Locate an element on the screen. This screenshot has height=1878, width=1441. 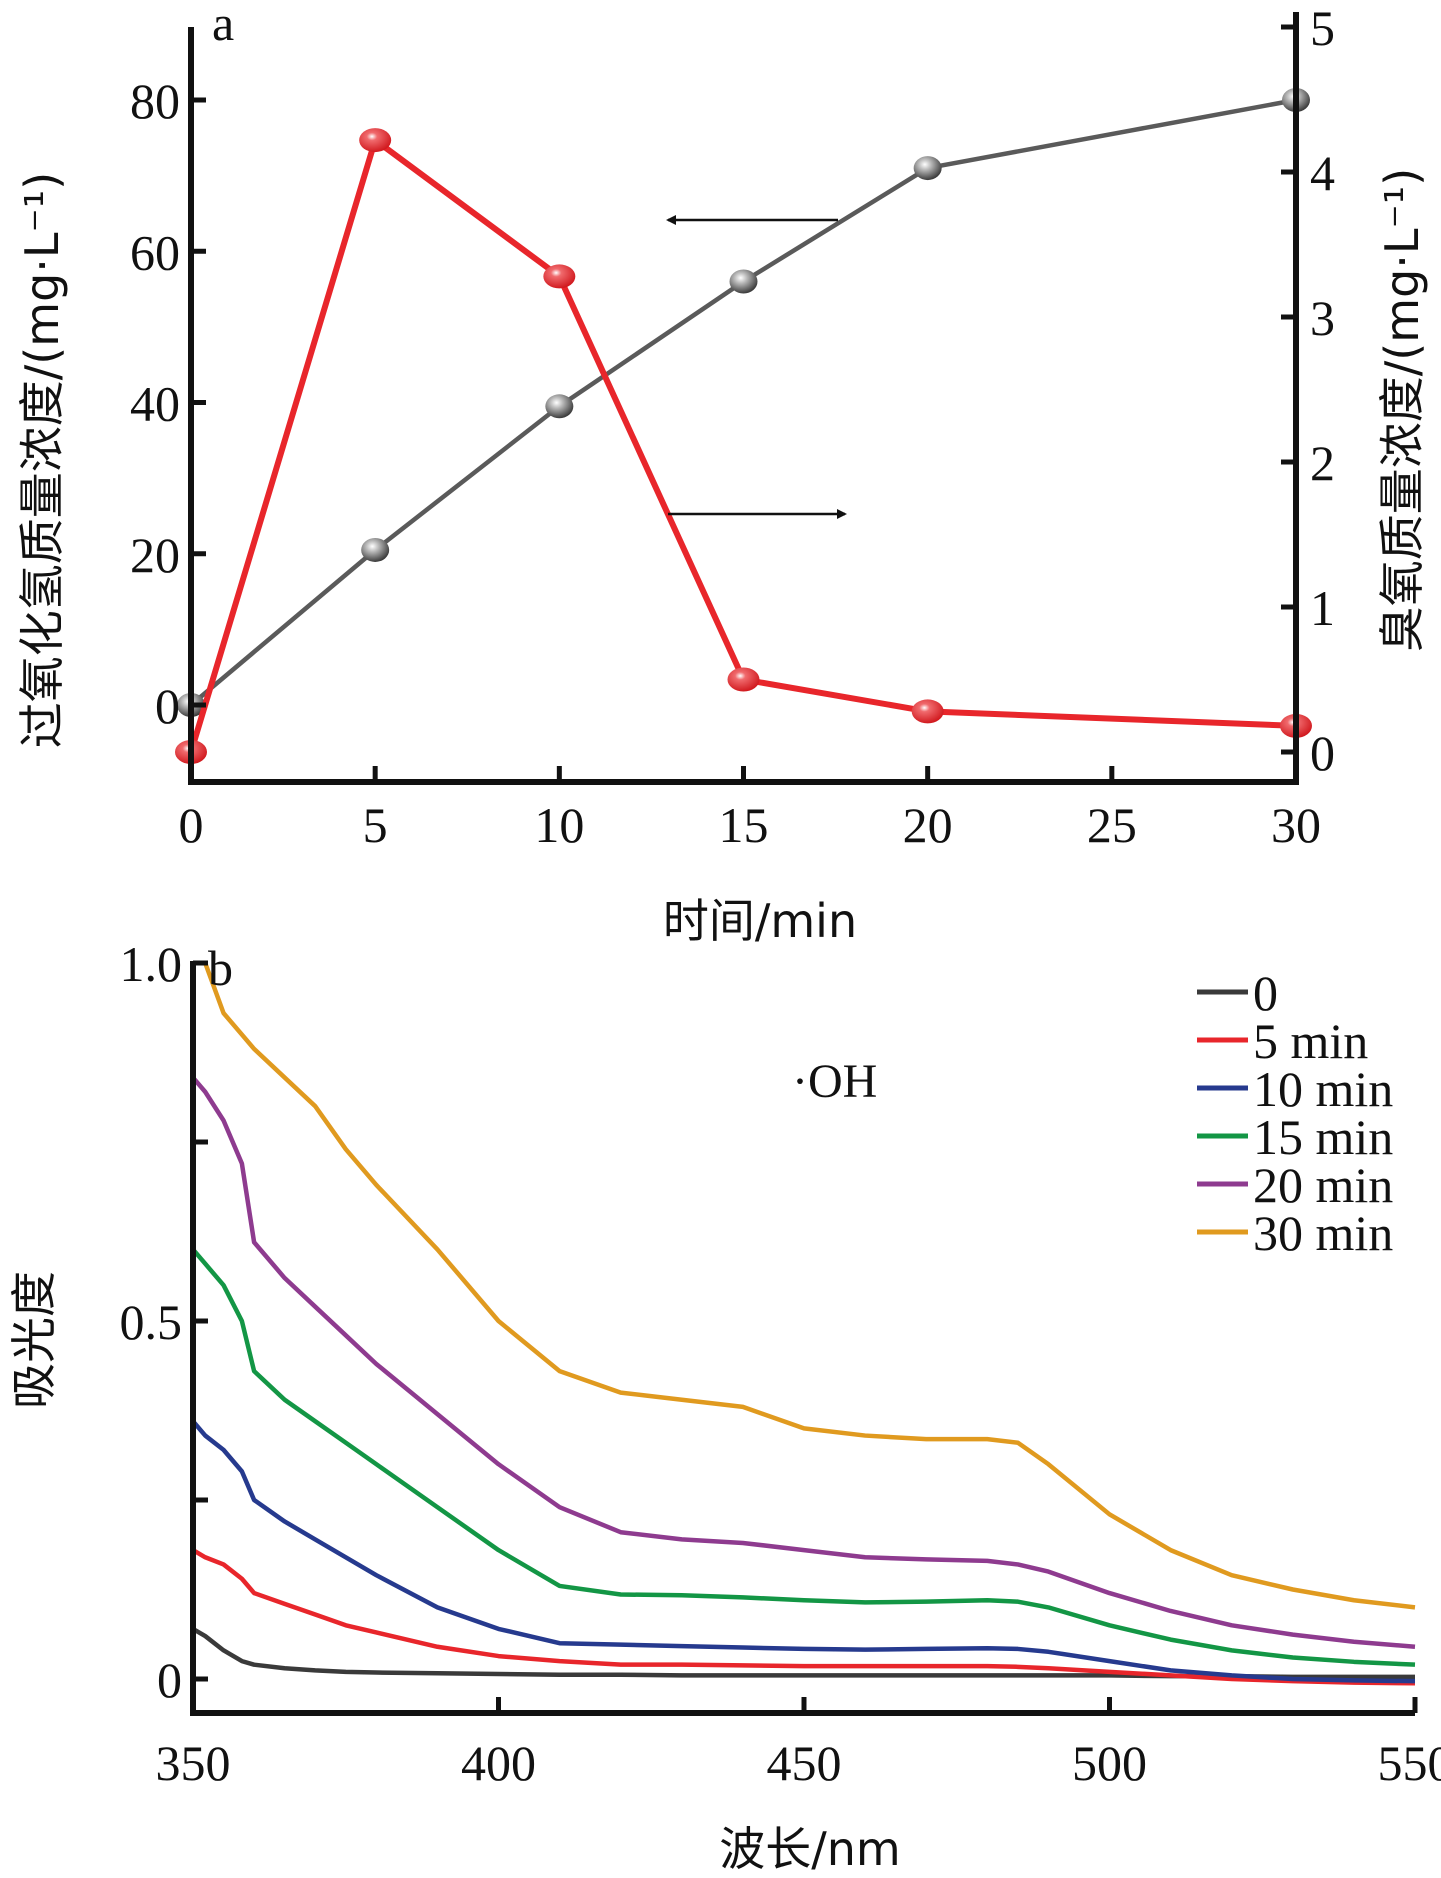
right-y-axis-title: 臭氧质量浓度/(mg·L⁻¹) is located at coordinates (1402, 410).